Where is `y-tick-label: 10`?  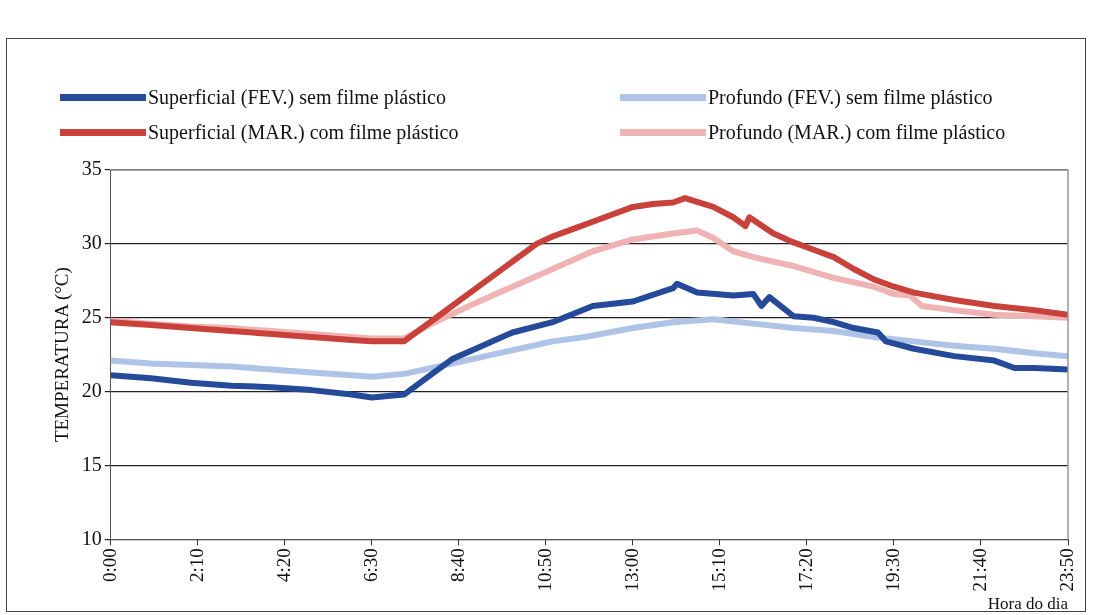 y-tick-label: 10 is located at coordinates (91, 537).